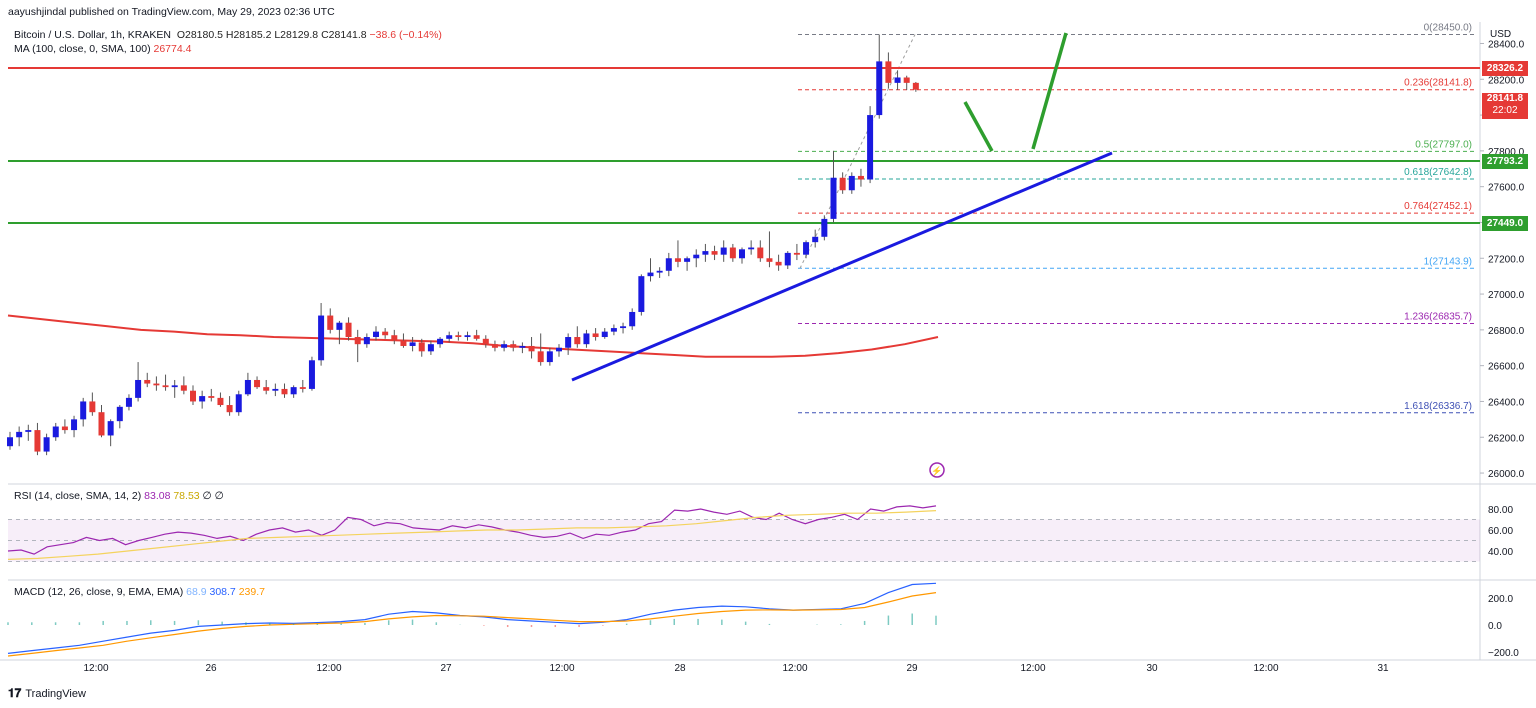  Describe the element at coordinates (344, 35) in the screenshot. I see `ohlc-close: C28141.8` at that location.